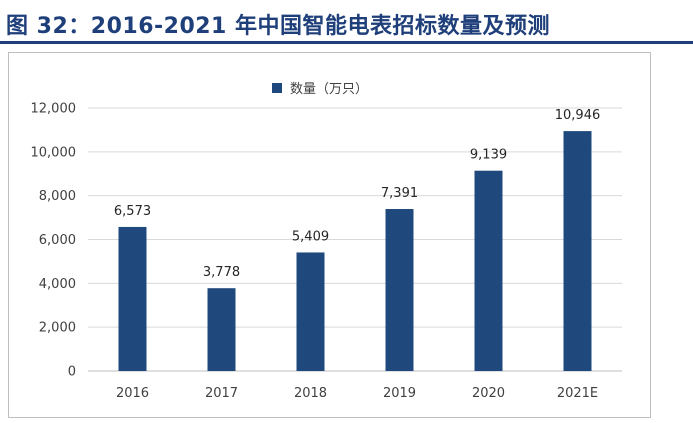  What do you see at coordinates (310, 236) in the screenshot?
I see `data-label: 5,409` at bounding box center [310, 236].